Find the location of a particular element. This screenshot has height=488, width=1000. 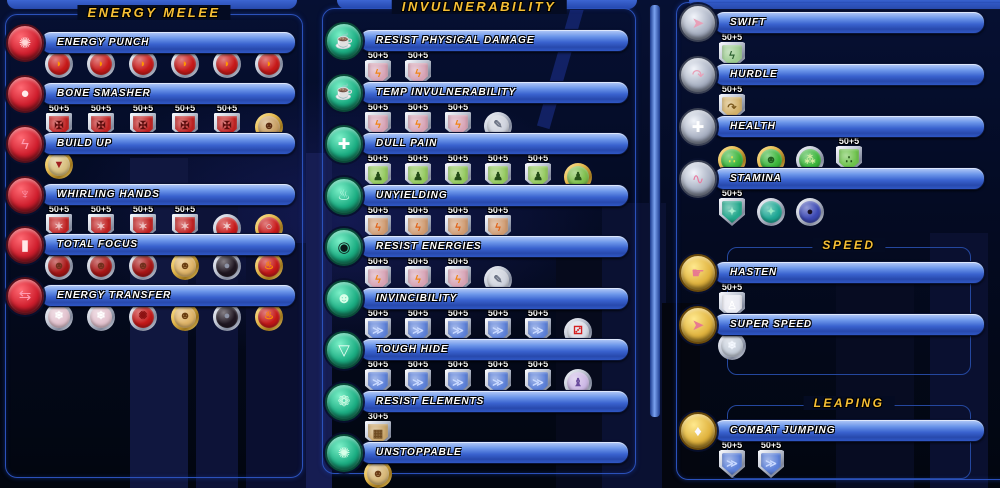

enhancement-icon: ϟ is located at coordinates (418, 125).